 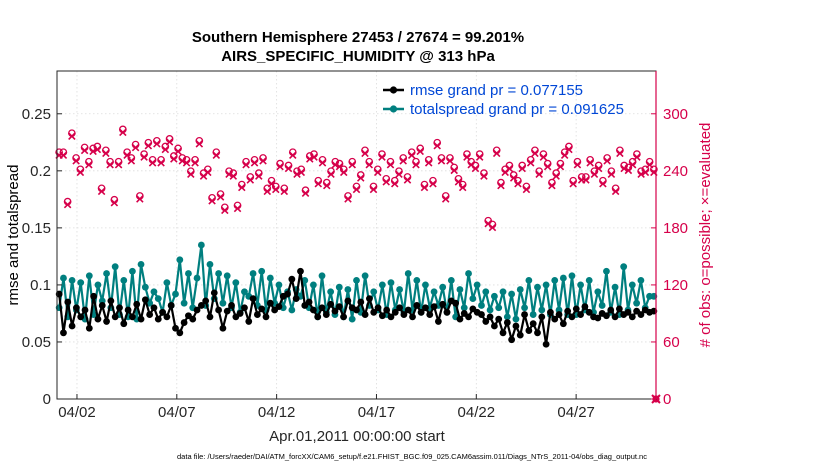 What do you see at coordinates (576, 412) in the screenshot?
I see `x-tick-label: 04/27` at bounding box center [576, 412].